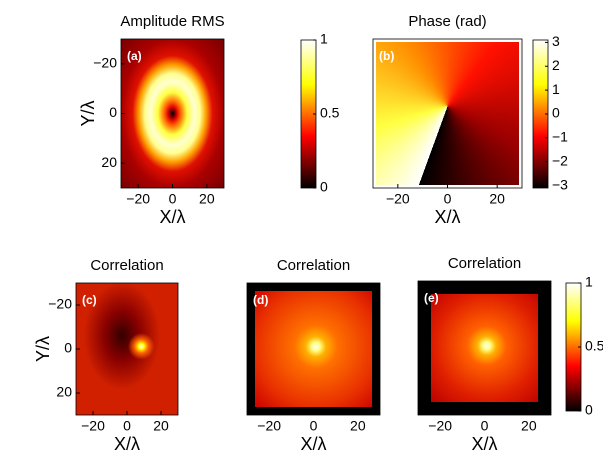  What do you see at coordinates (386, 56) in the screenshot?
I see `panel-label: (b)` at bounding box center [386, 56].